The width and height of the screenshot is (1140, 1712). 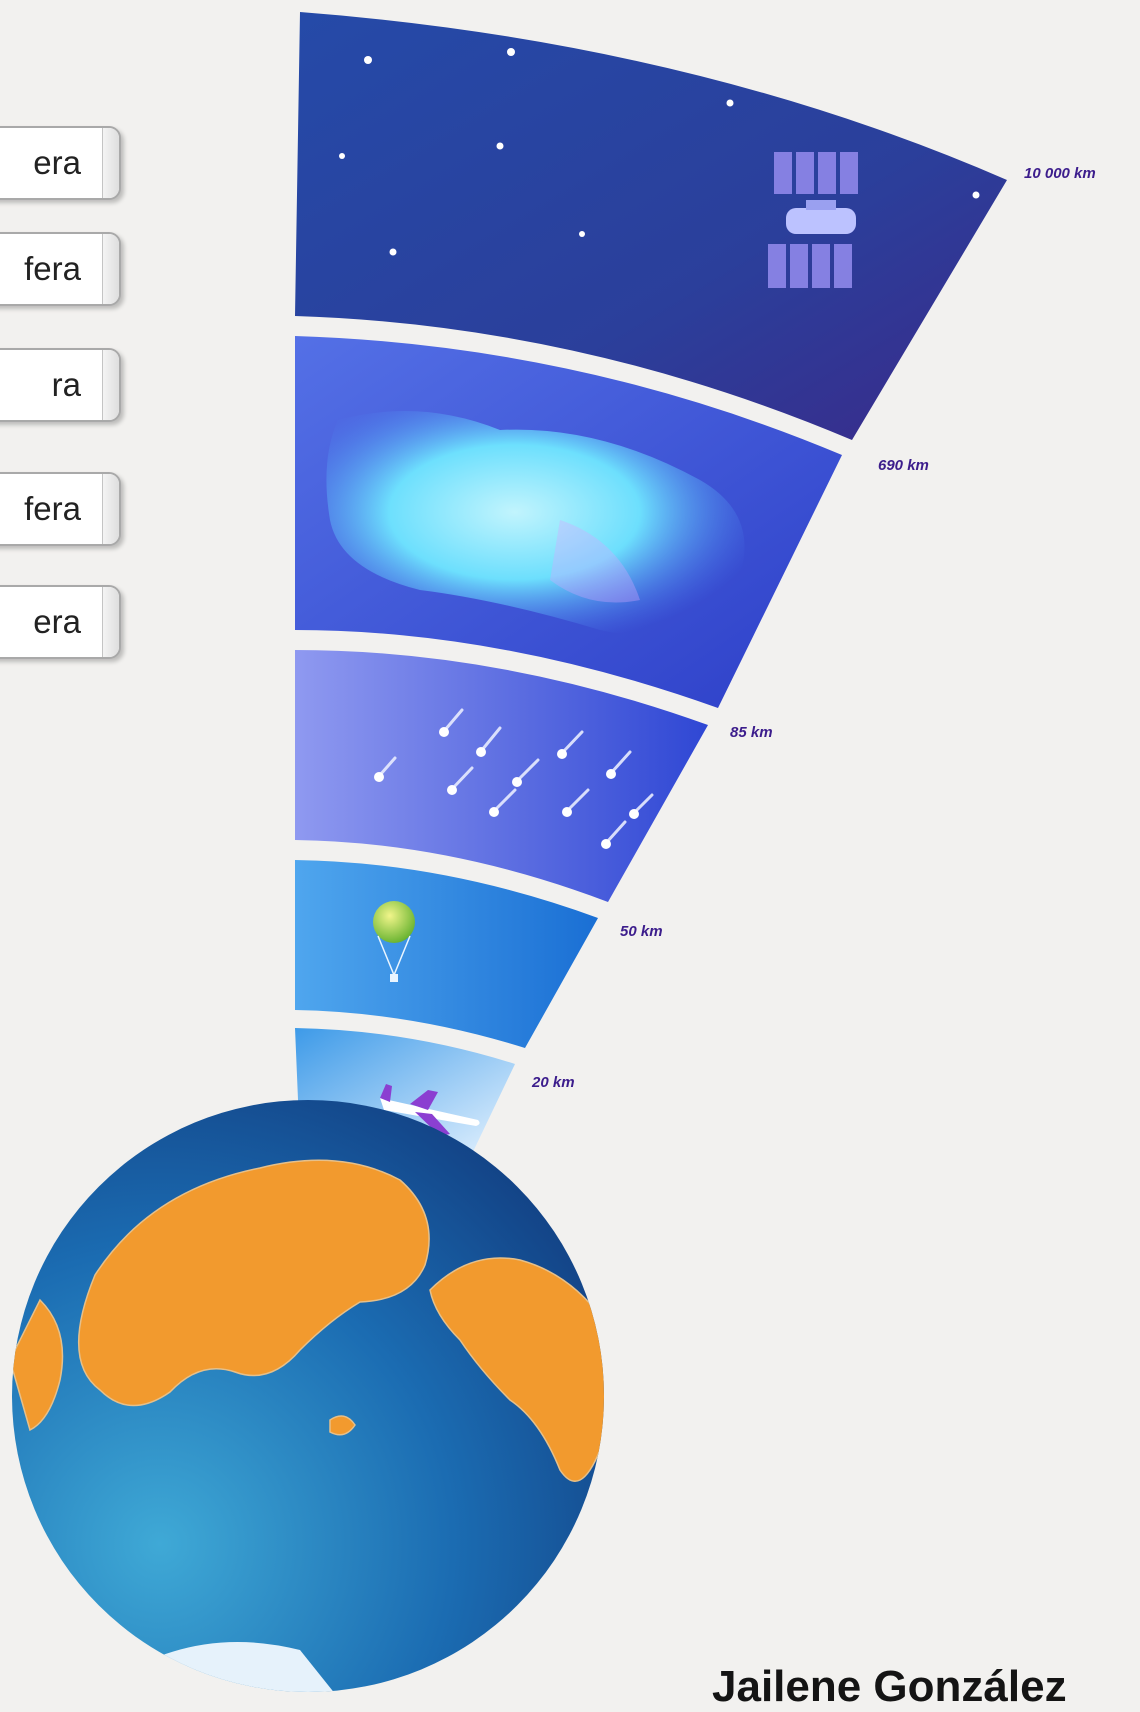 I want to click on layer-tile-label: ra, so click(x=66, y=384).